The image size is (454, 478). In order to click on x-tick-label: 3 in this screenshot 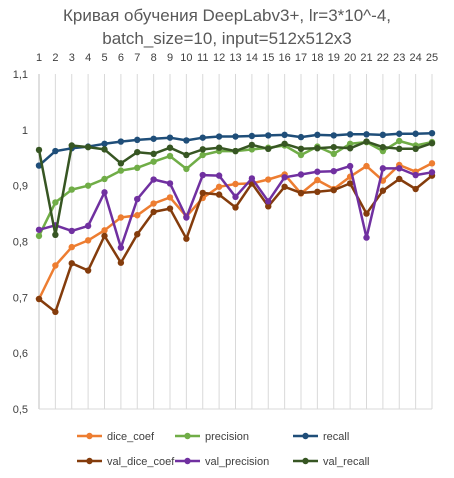, I will do `click(72, 58)`.